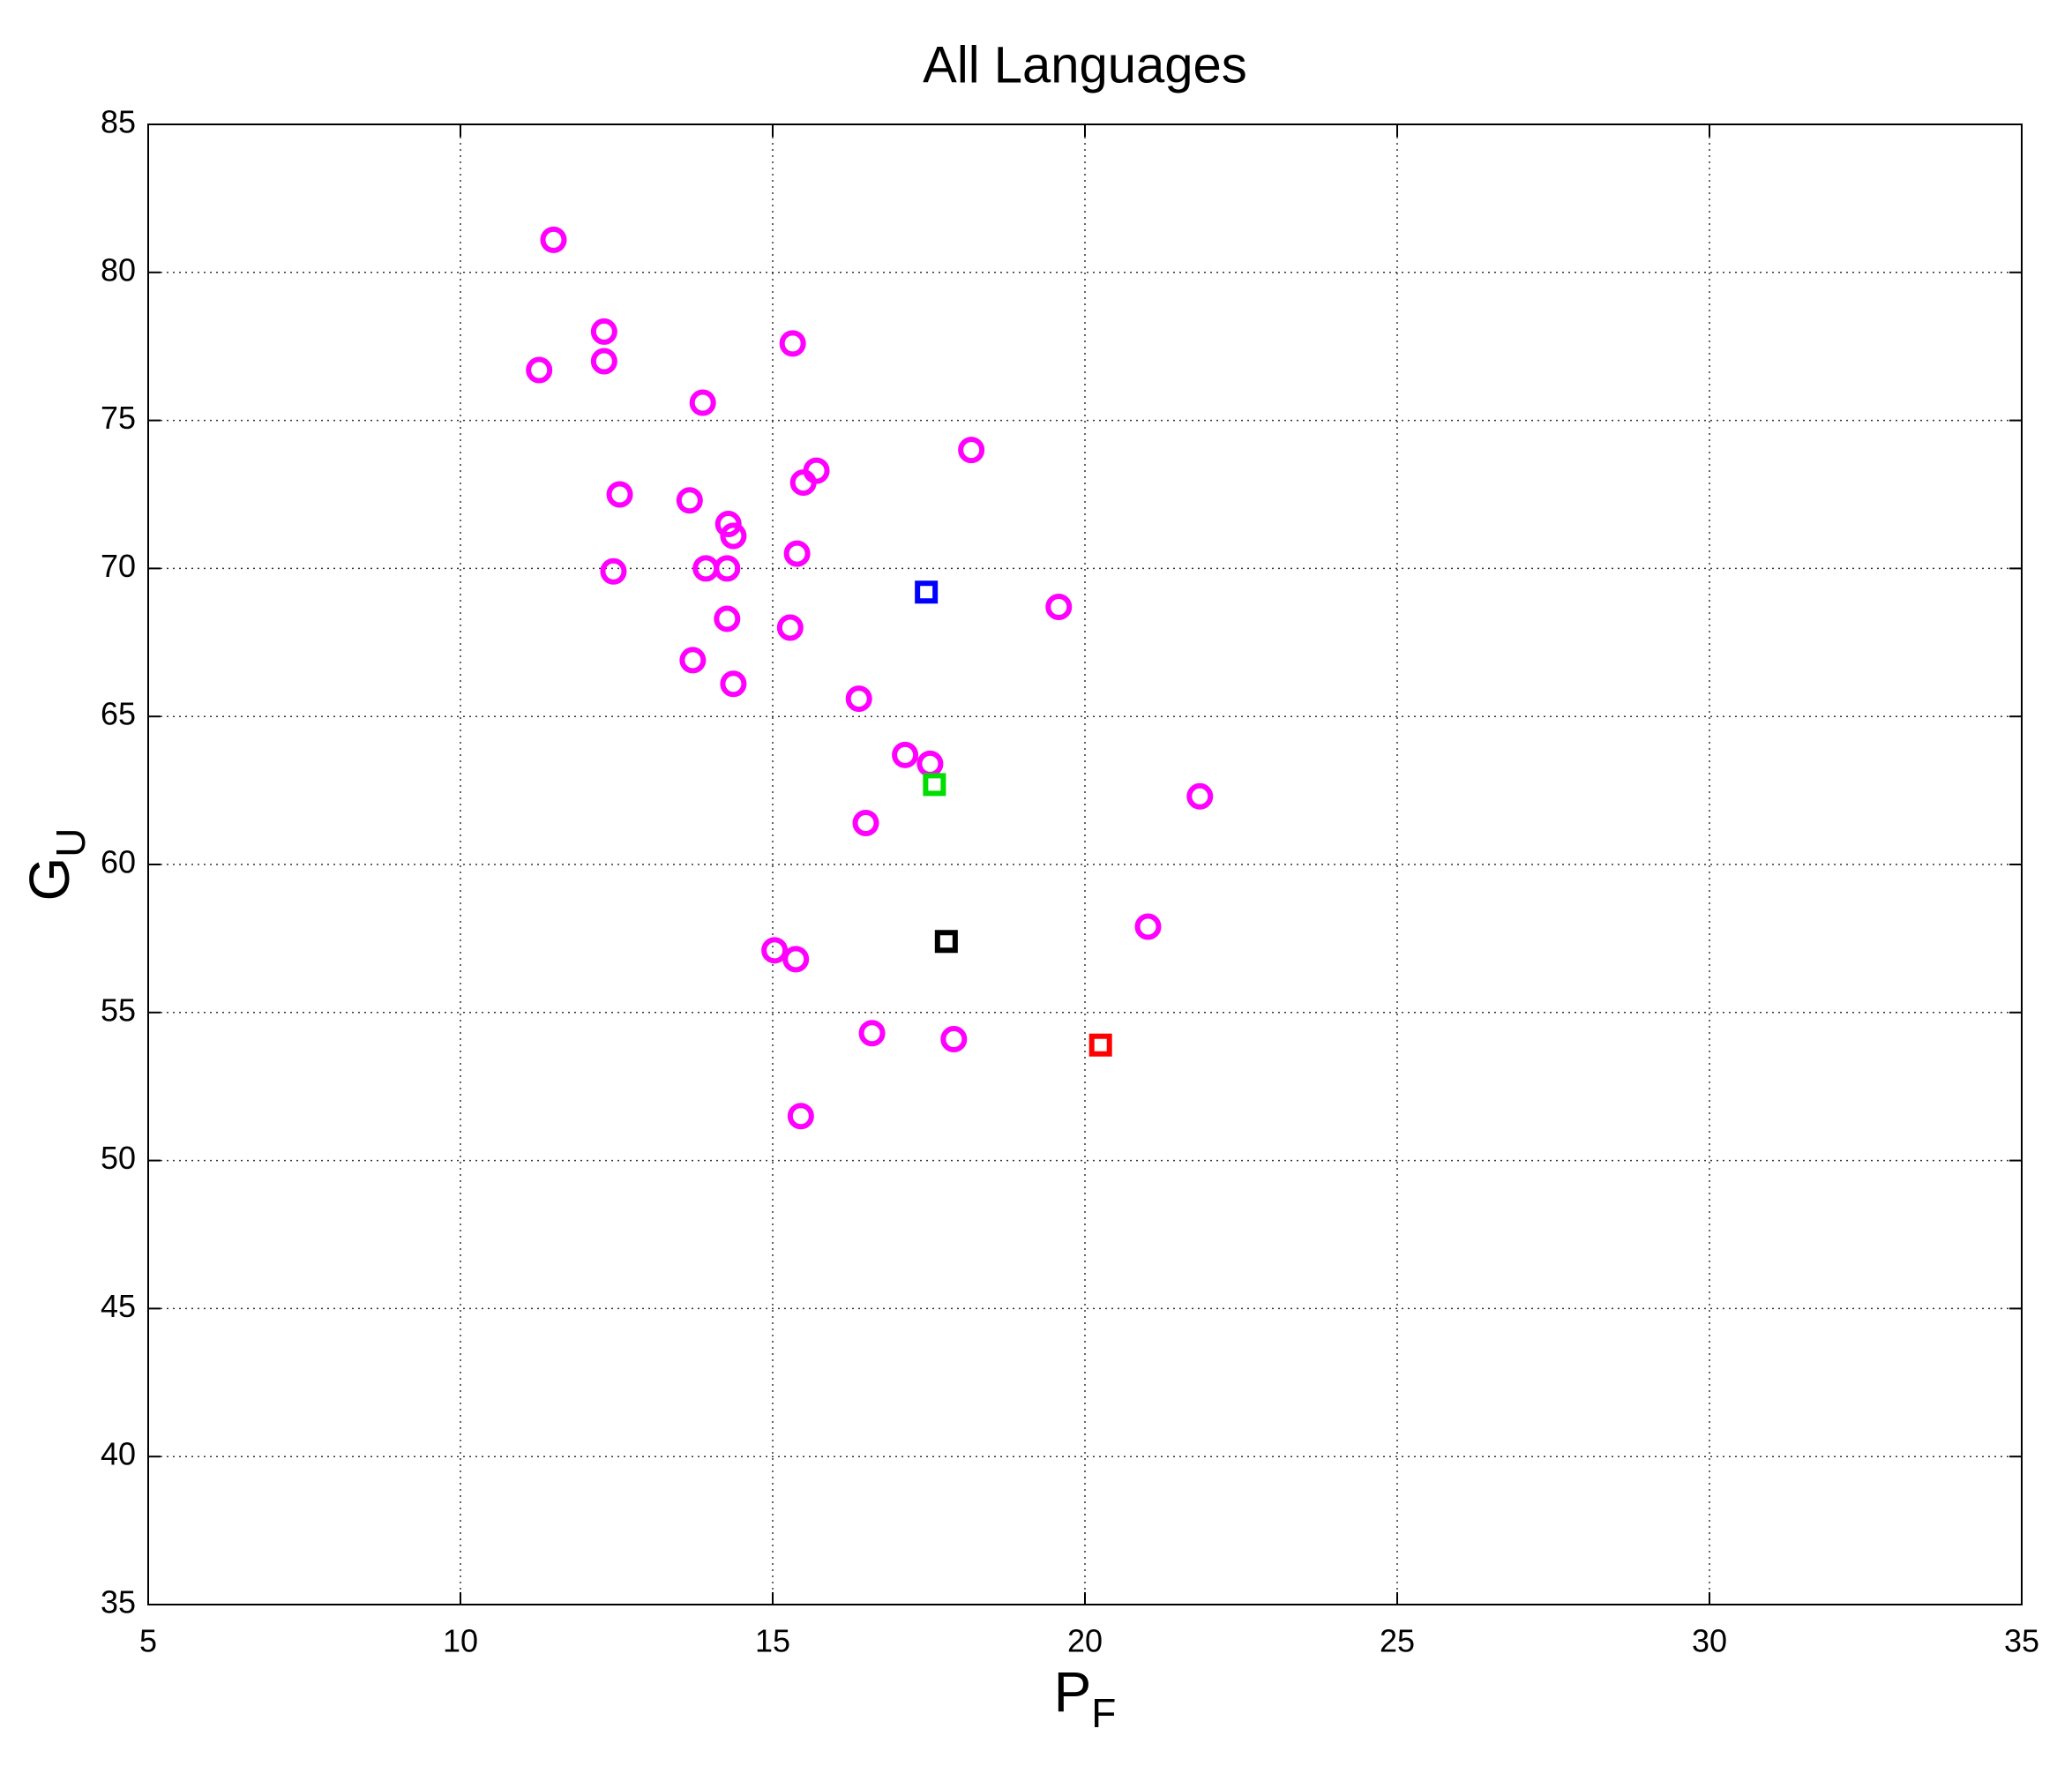  I want to click on x-axis-label-main: P, so click(1073, 1692).